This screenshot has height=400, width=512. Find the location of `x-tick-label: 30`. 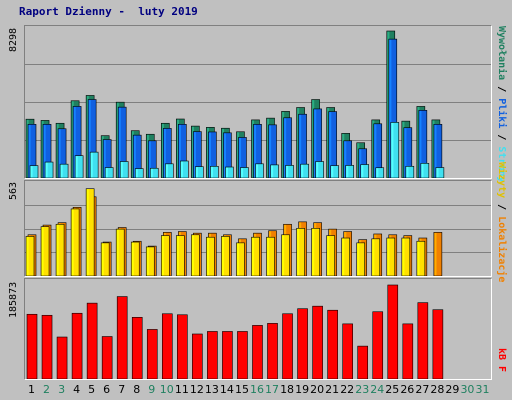

x-tick-label: 30 is located at coordinates (467, 389).